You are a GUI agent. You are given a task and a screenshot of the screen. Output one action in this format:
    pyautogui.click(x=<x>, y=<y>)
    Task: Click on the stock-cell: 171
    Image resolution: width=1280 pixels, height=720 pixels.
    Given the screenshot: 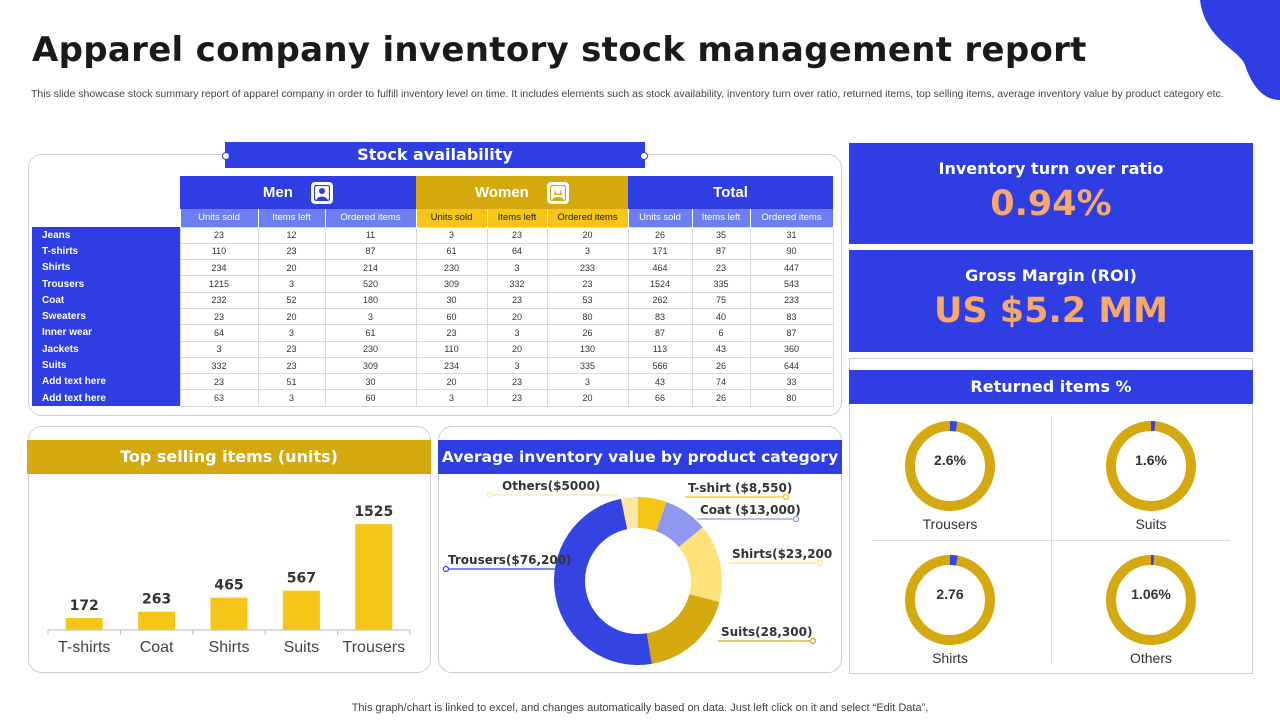 What is the action you would take?
    pyautogui.click(x=660, y=251)
    